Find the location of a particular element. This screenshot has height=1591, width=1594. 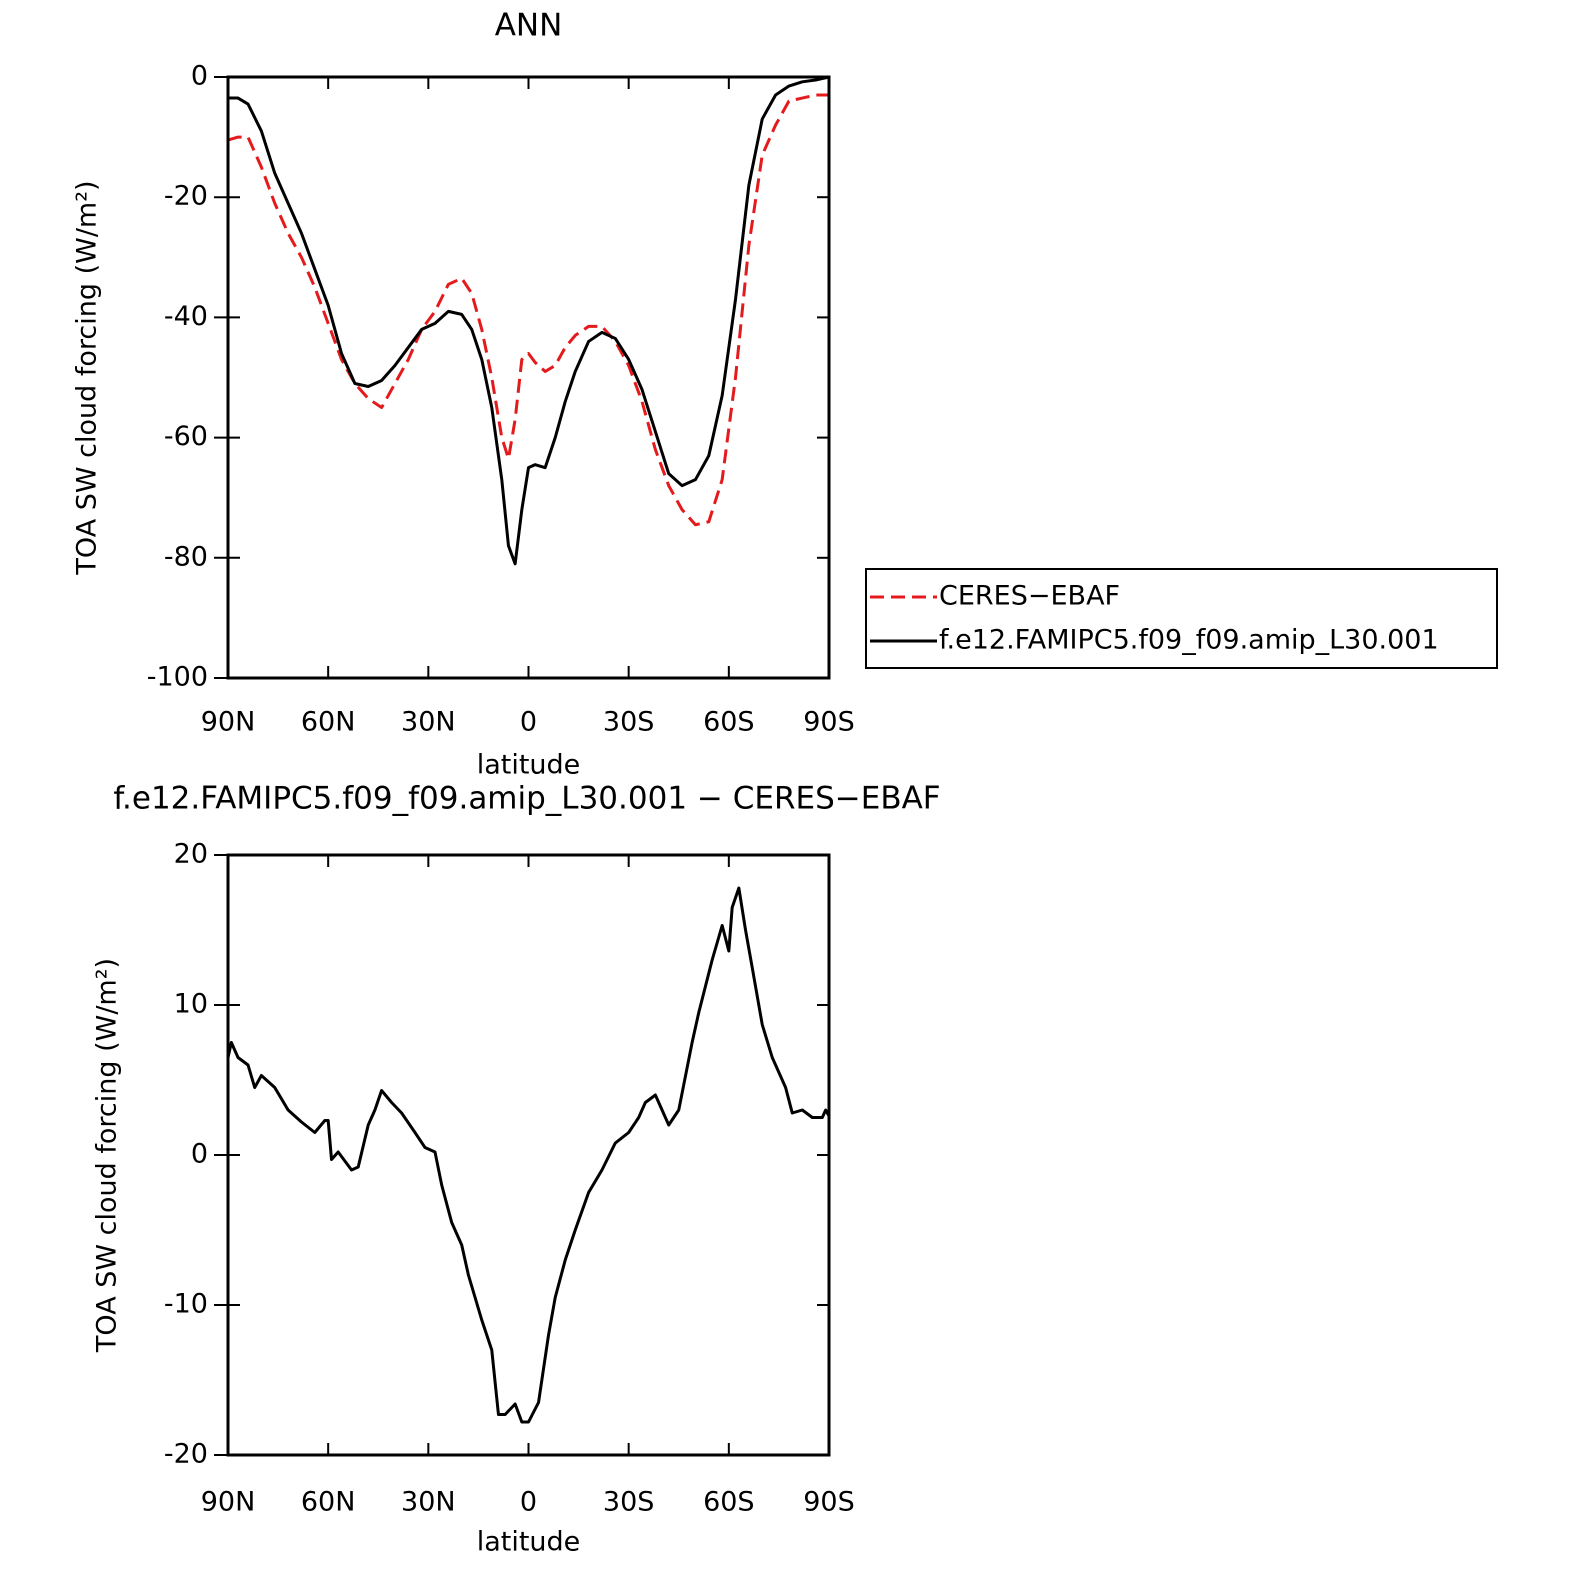

y-tick-label: -60 is located at coordinates (186, 436).